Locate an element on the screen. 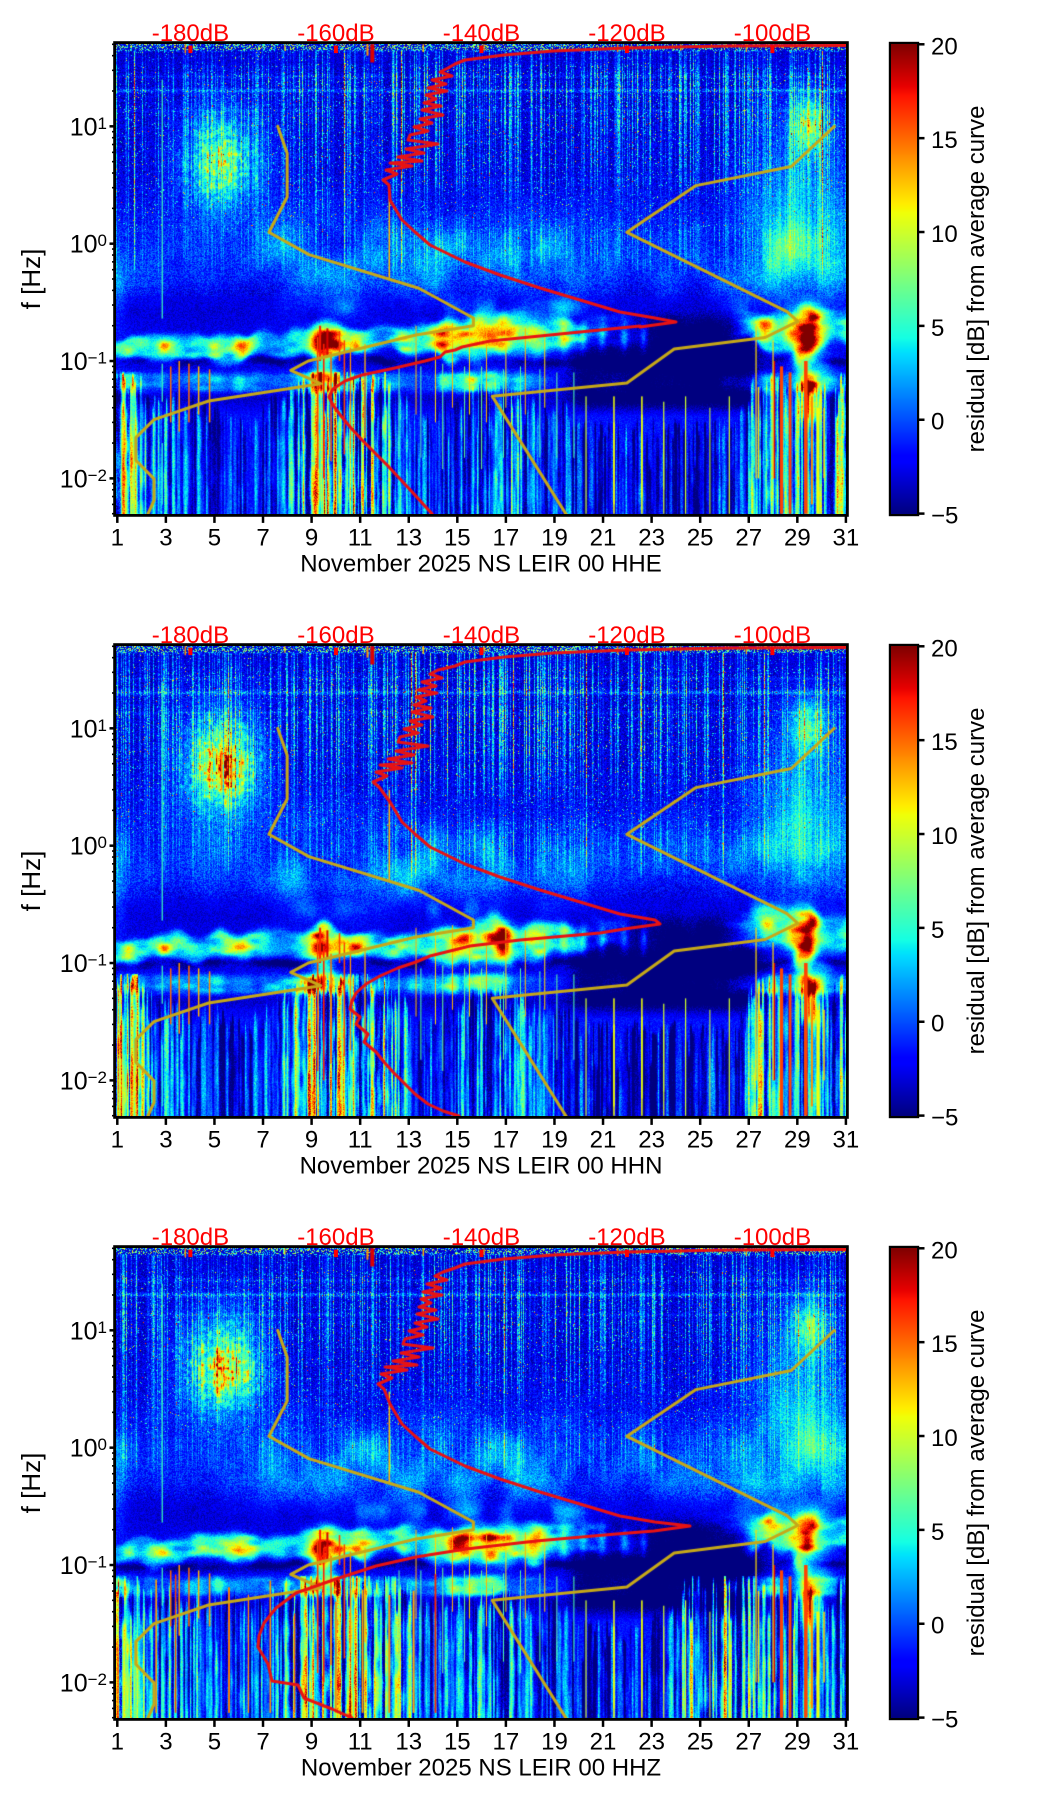  svg-text: November 2025 NS LEIR 00 HHZ is located at coordinates (481, 1768).